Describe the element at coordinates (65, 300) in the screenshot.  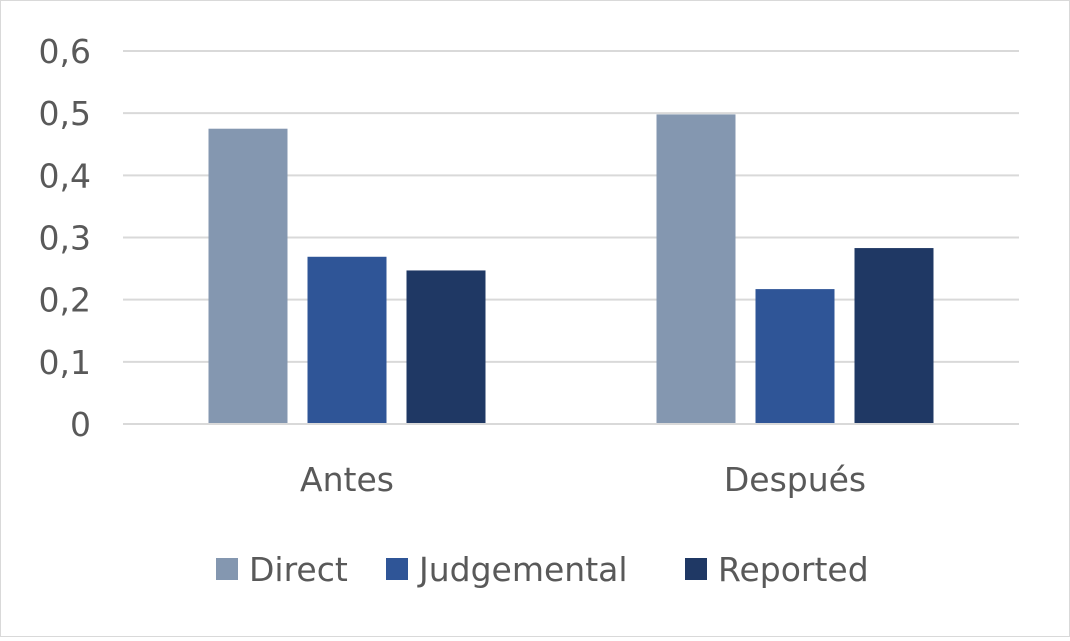
I see `y-tick-label: 0,2` at that location.